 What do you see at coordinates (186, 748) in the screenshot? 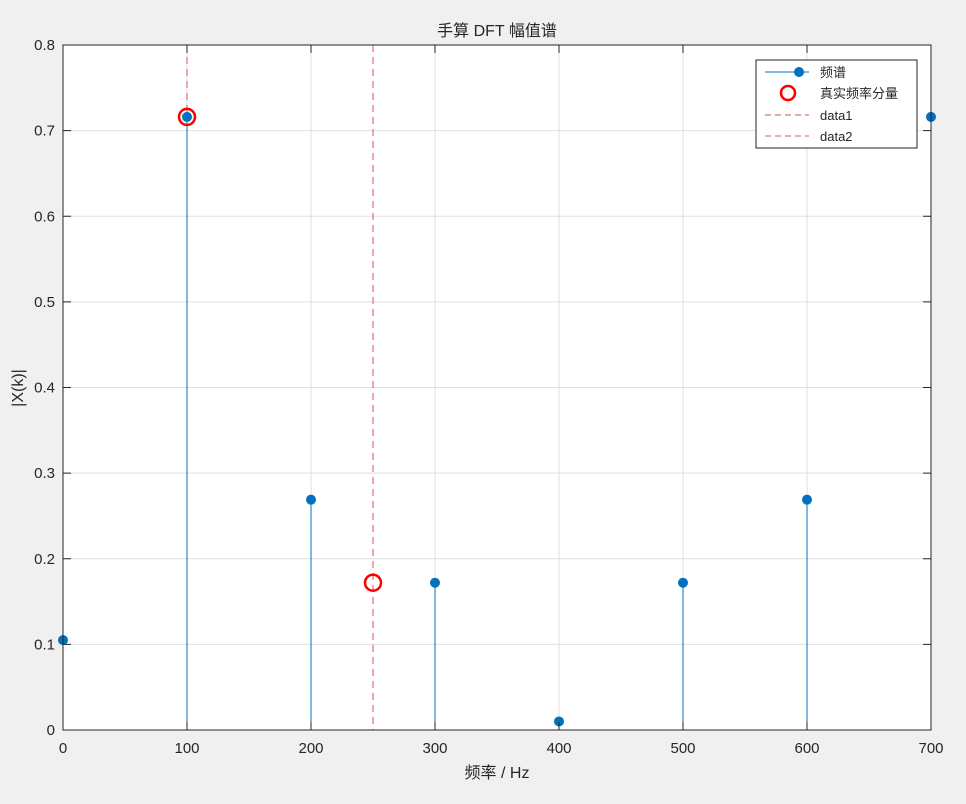
I see `x-tick-label: 100` at bounding box center [186, 748].